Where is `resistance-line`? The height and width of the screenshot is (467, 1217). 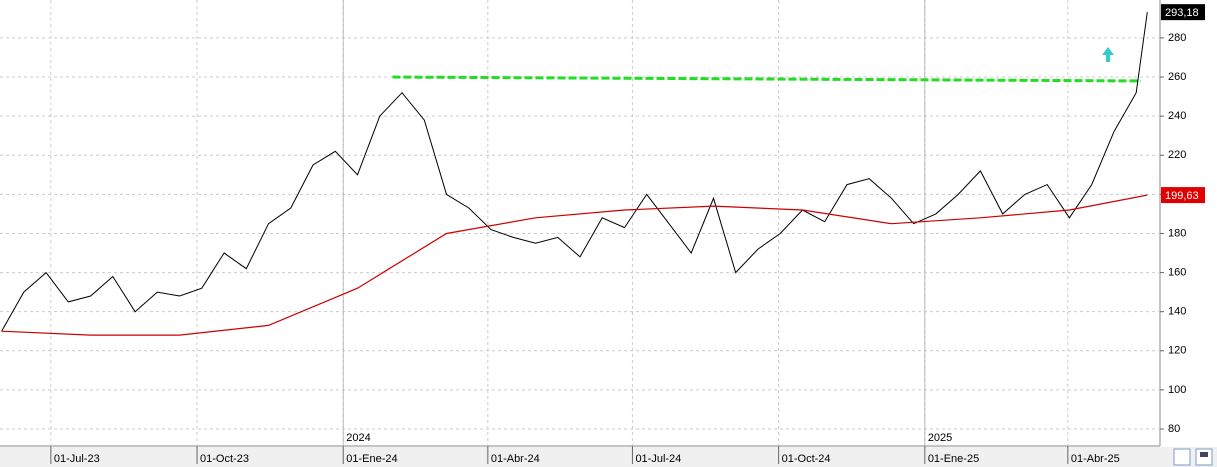 resistance-line is located at coordinates (766, 79).